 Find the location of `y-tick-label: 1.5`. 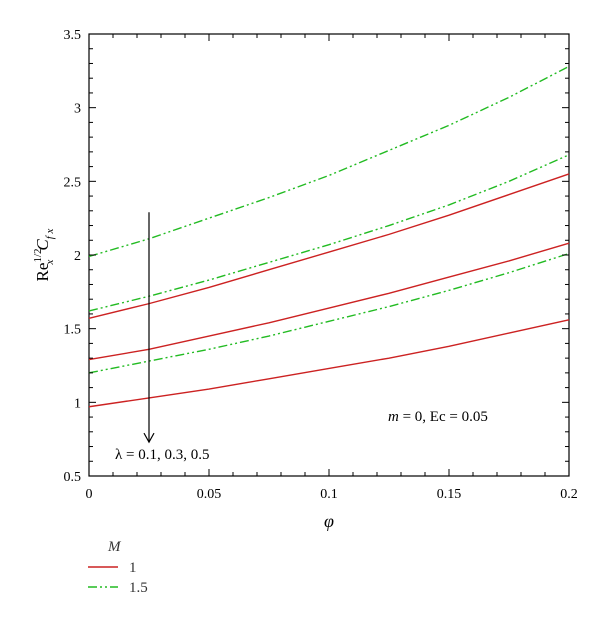

y-tick-label: 1.5 is located at coordinates (73, 330).